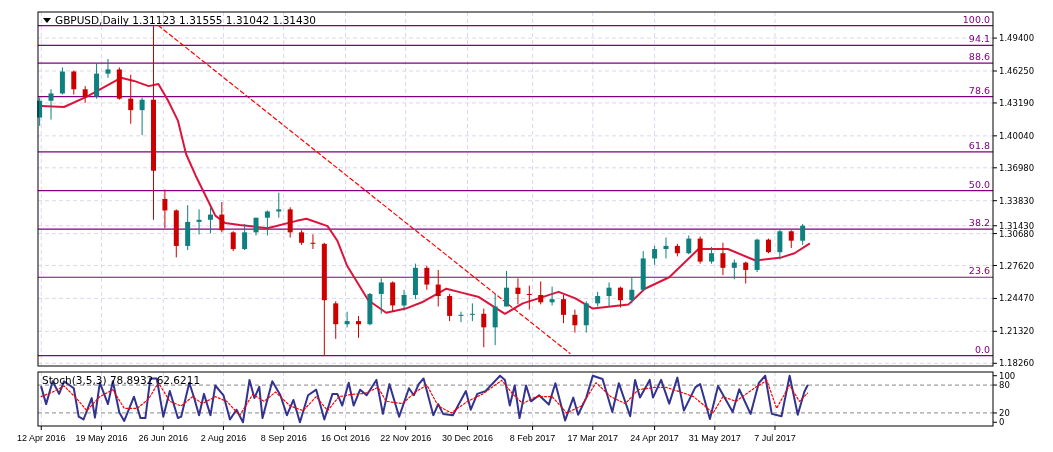 This screenshot has height=452, width=1053. Describe the element at coordinates (1017, 38) in the screenshot. I see `y-tick-label: 1.49400` at that location.